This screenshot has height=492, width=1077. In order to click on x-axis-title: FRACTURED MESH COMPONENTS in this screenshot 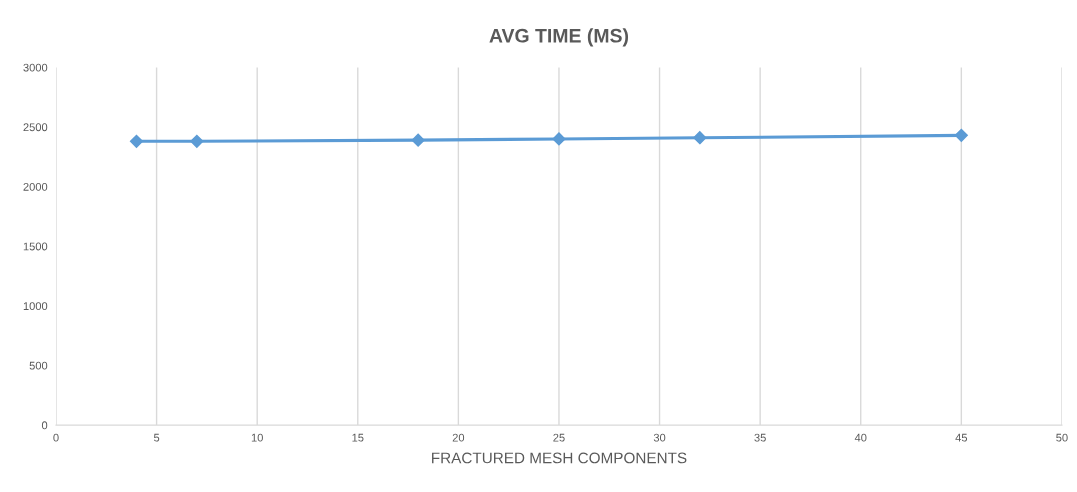, I will do `click(559, 458)`.